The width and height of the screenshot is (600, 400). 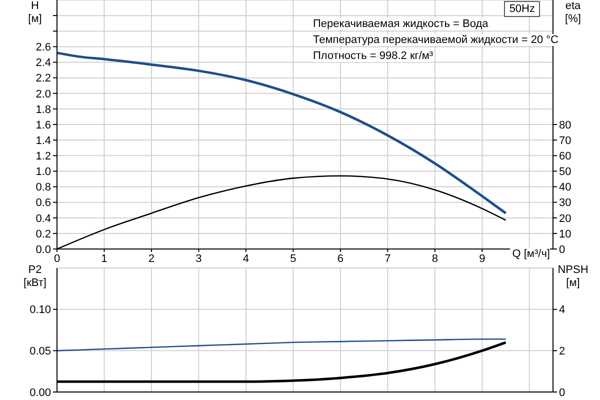 I want to click on y-axis-title: H [м], so click(x=35, y=13).